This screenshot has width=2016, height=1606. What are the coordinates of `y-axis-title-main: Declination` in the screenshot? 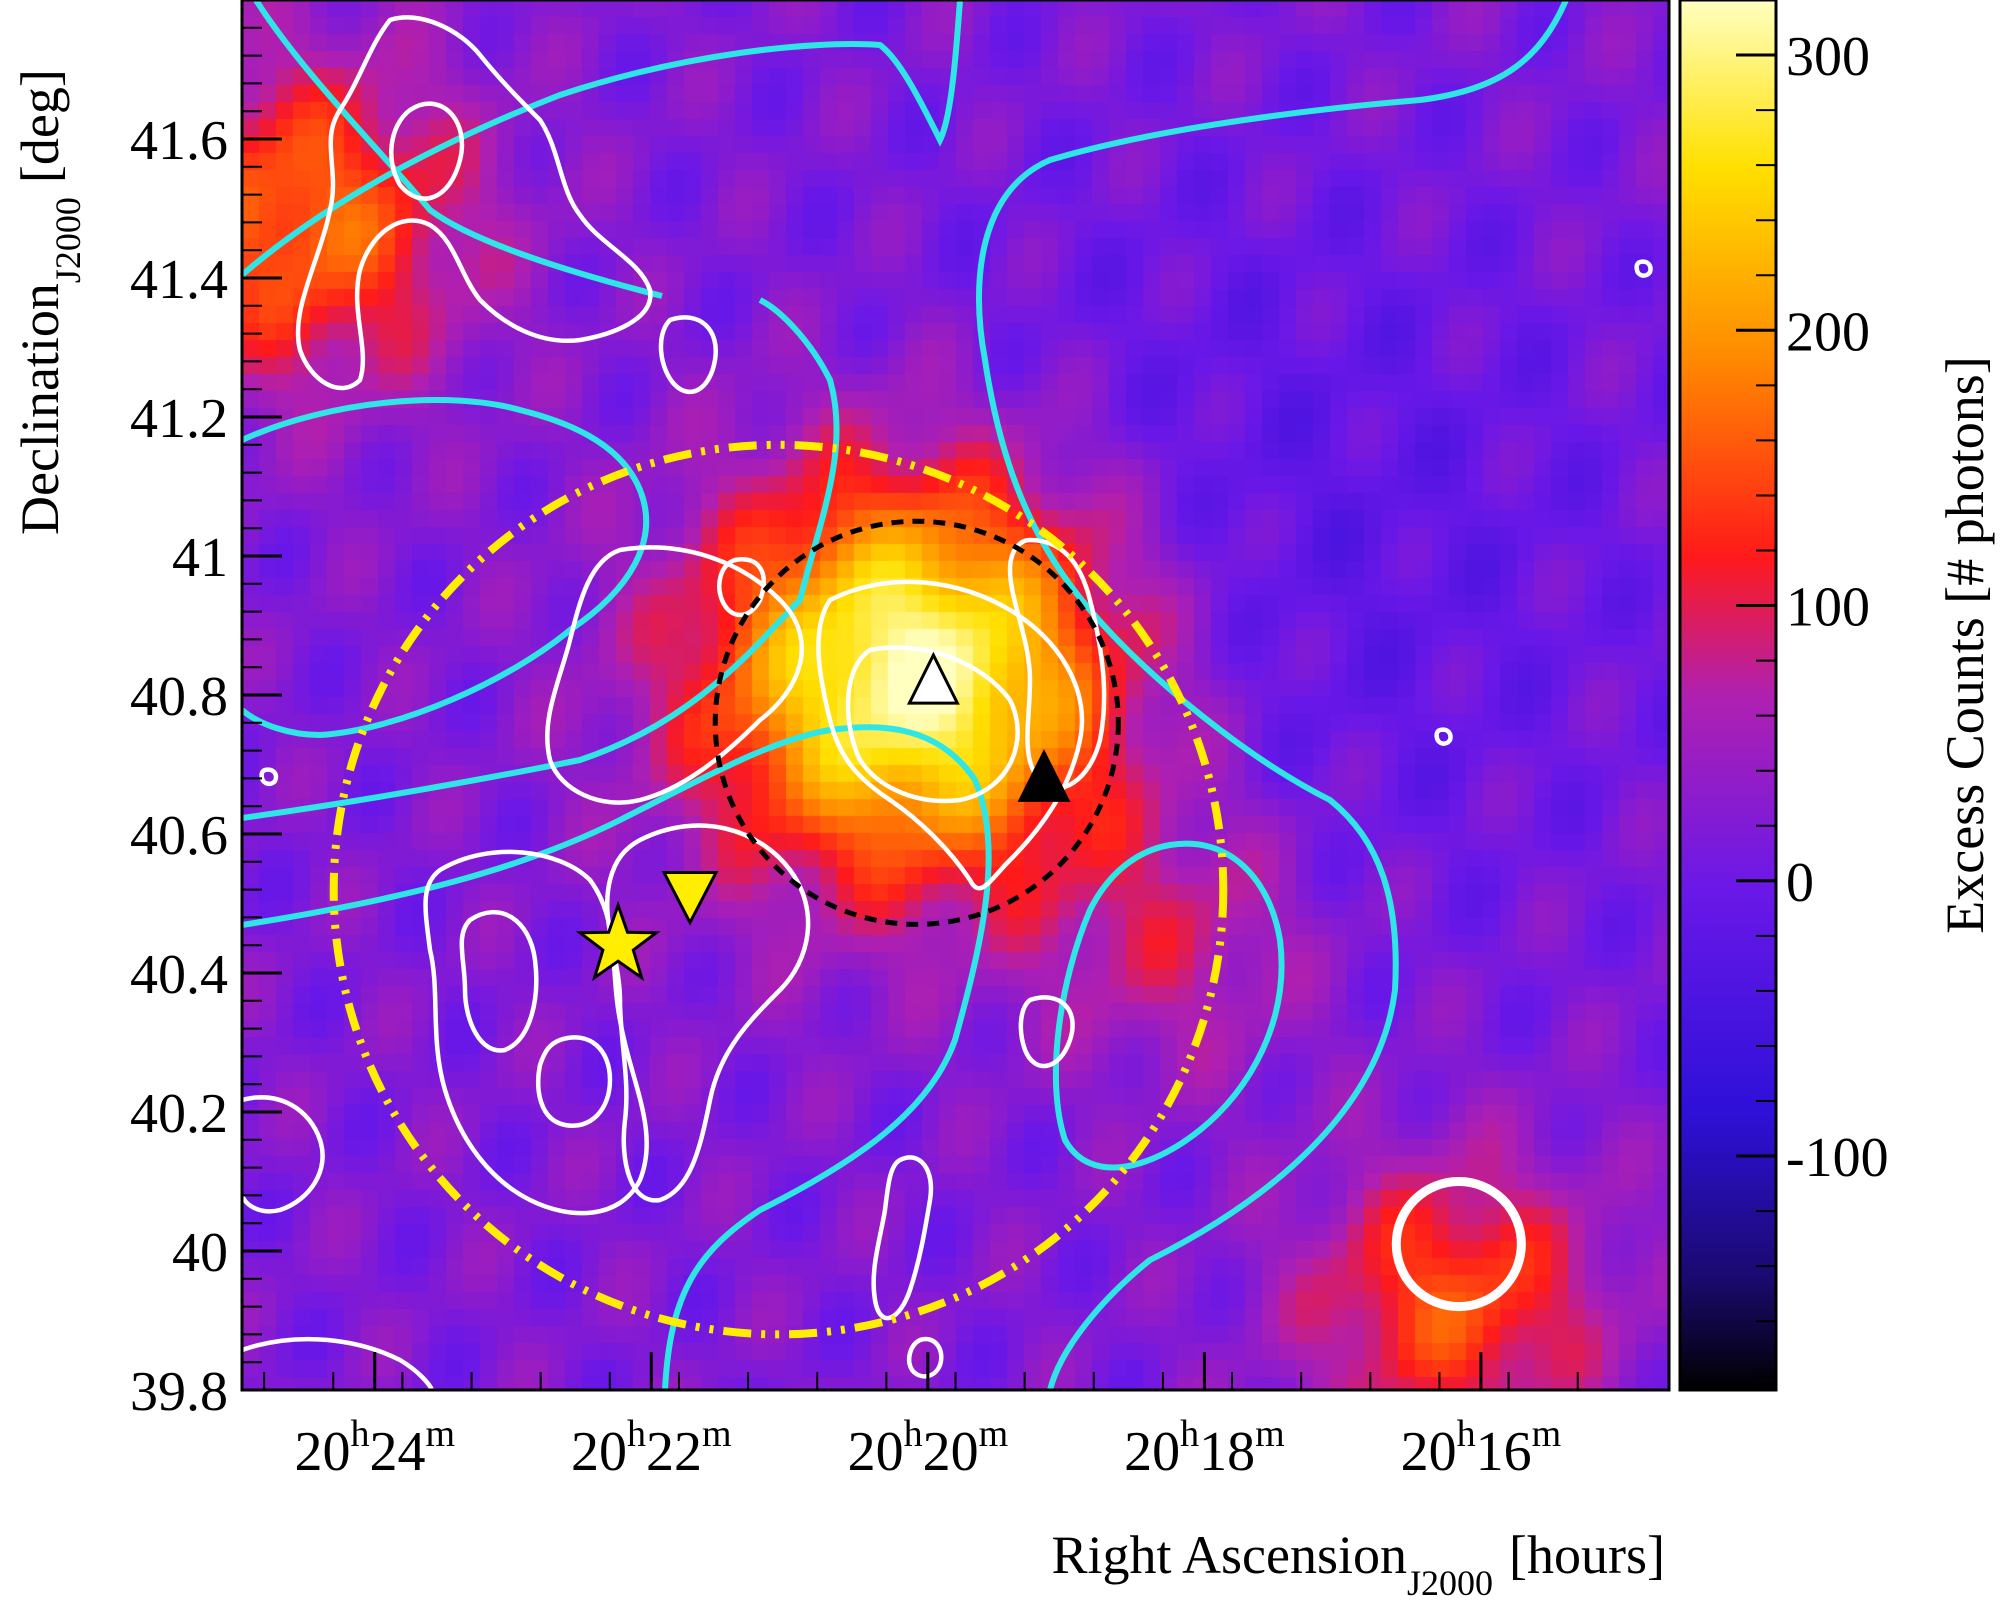 It's located at (40, 409).